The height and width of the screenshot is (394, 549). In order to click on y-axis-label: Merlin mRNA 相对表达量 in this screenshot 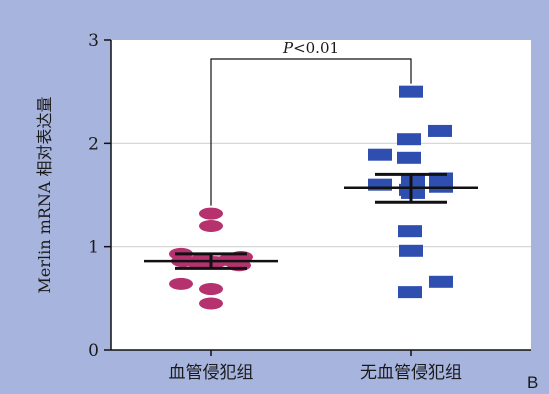, I will do `click(44, 195)`.